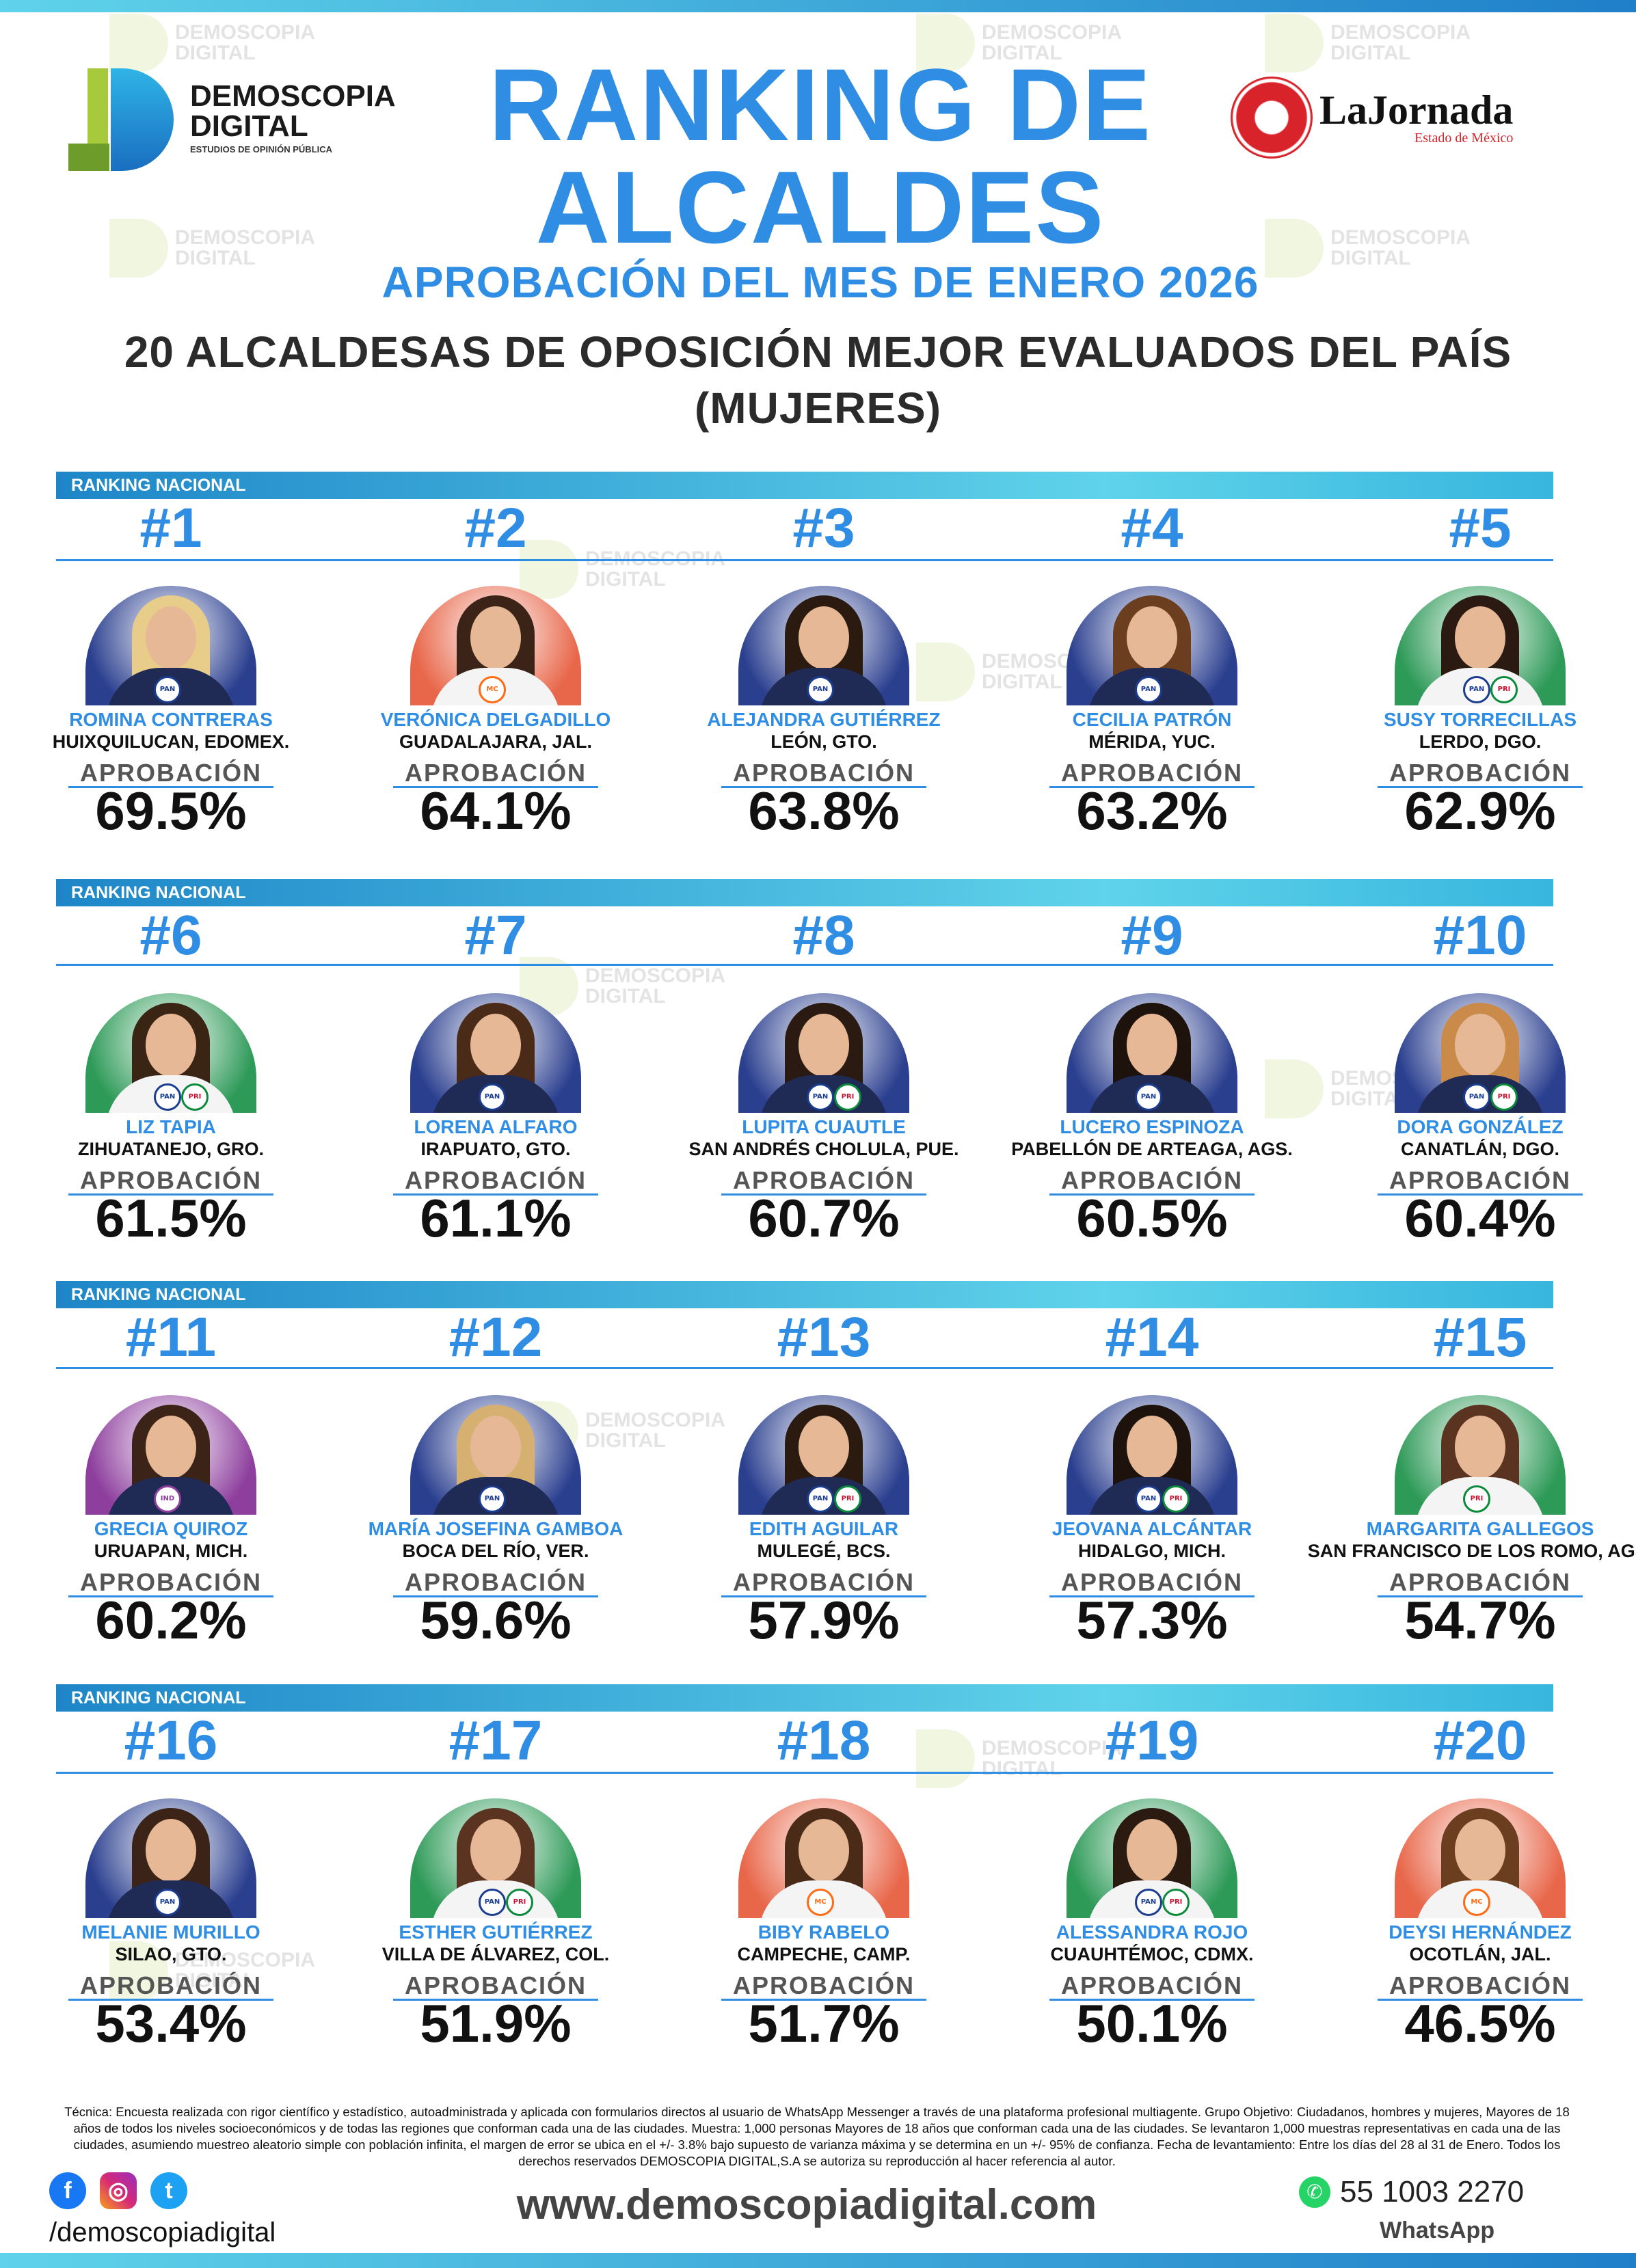 This screenshot has height=2268, width=1636. Describe the element at coordinates (171, 1337) in the screenshot. I see `rank-number: #11` at that location.